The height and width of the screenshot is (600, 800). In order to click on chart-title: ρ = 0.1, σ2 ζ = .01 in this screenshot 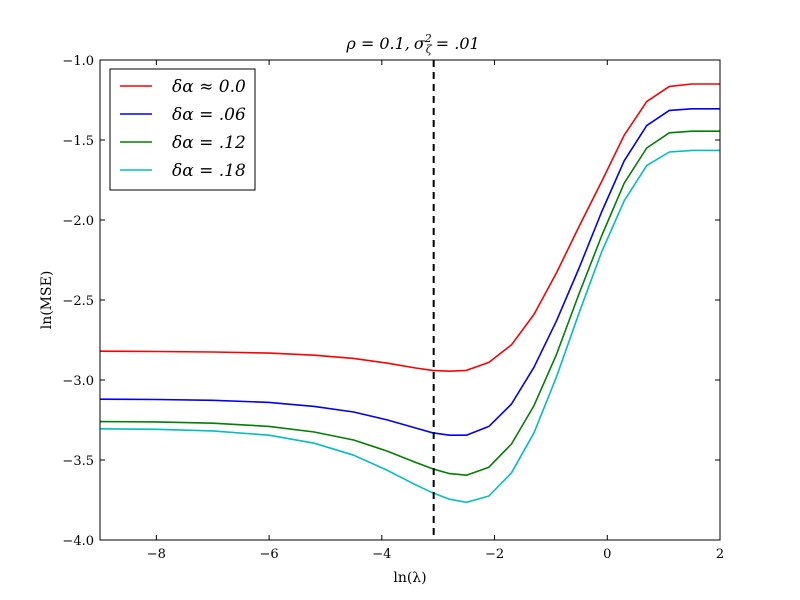, I will do `click(412, 44)`.